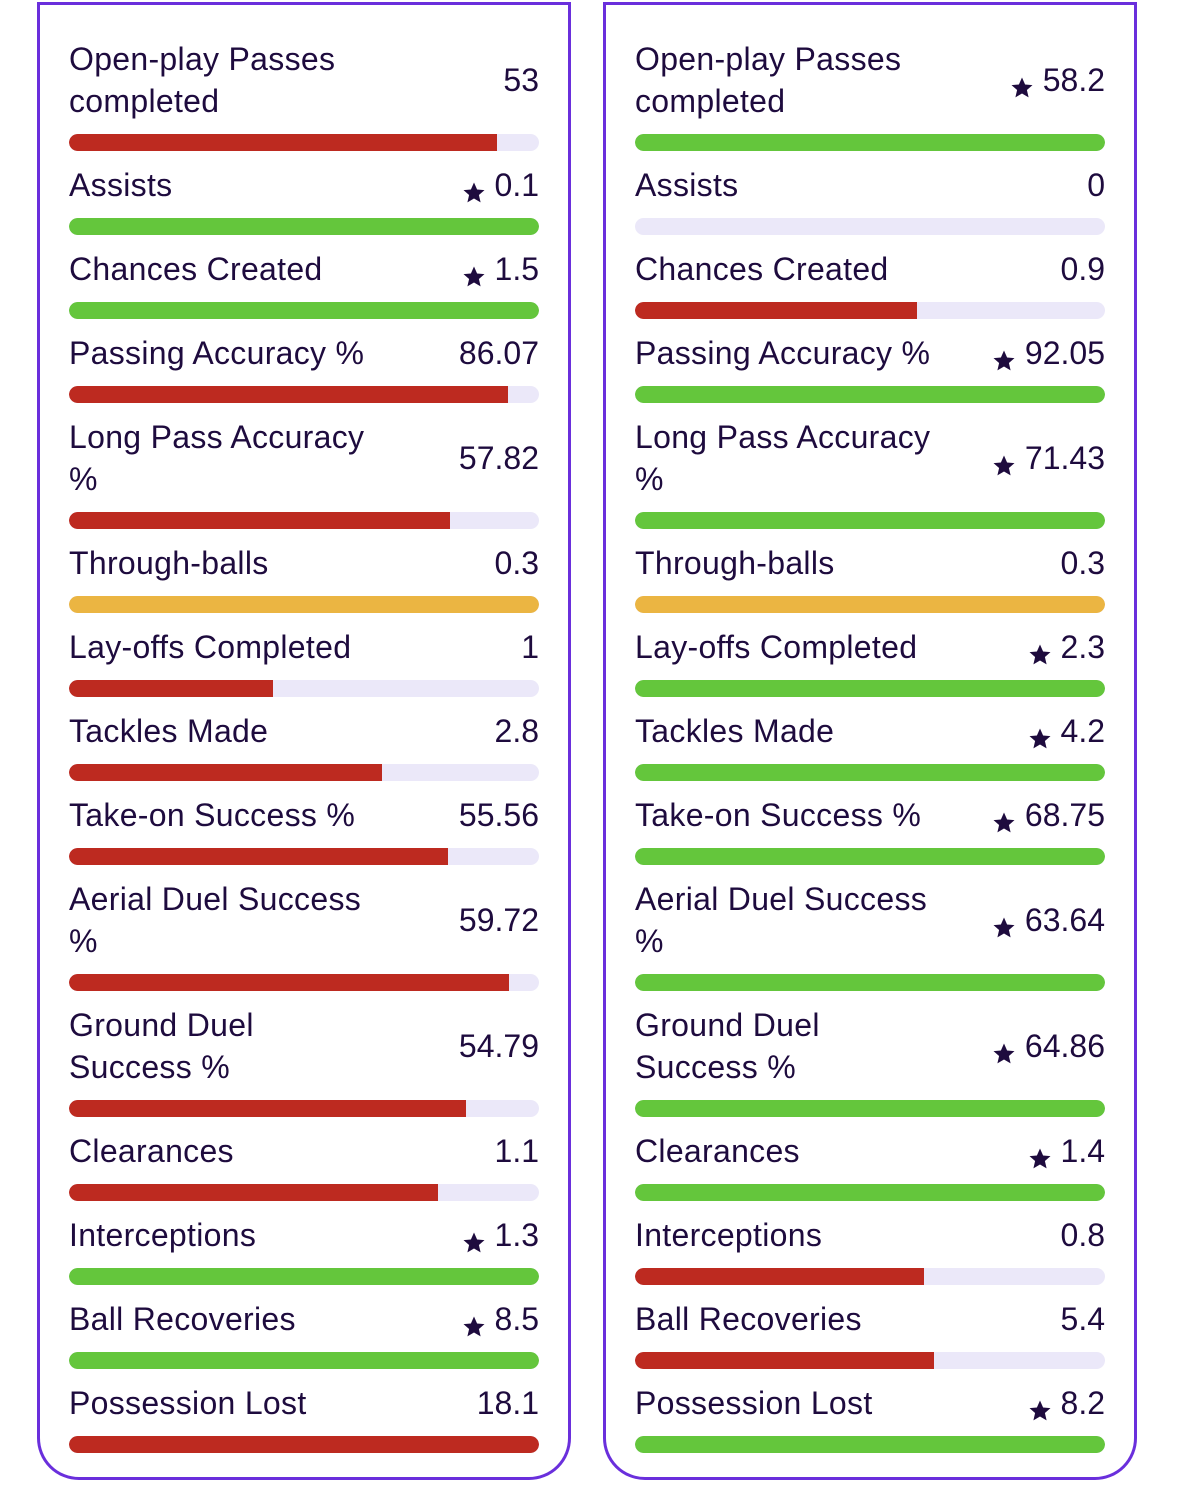  I want to click on stat-header: Clearances 1.1, so click(304, 1151).